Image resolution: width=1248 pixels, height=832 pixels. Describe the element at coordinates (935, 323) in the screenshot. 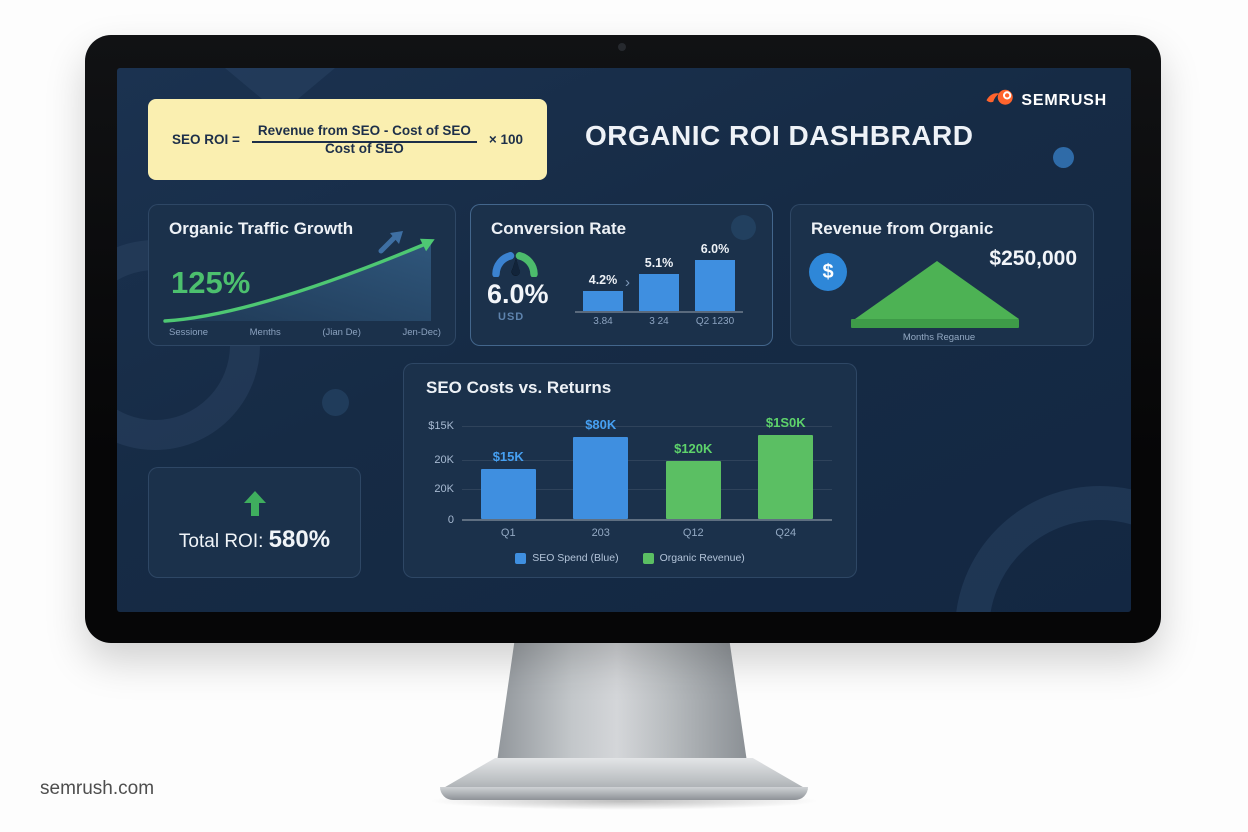

I see `revenue-mountain-base` at that location.